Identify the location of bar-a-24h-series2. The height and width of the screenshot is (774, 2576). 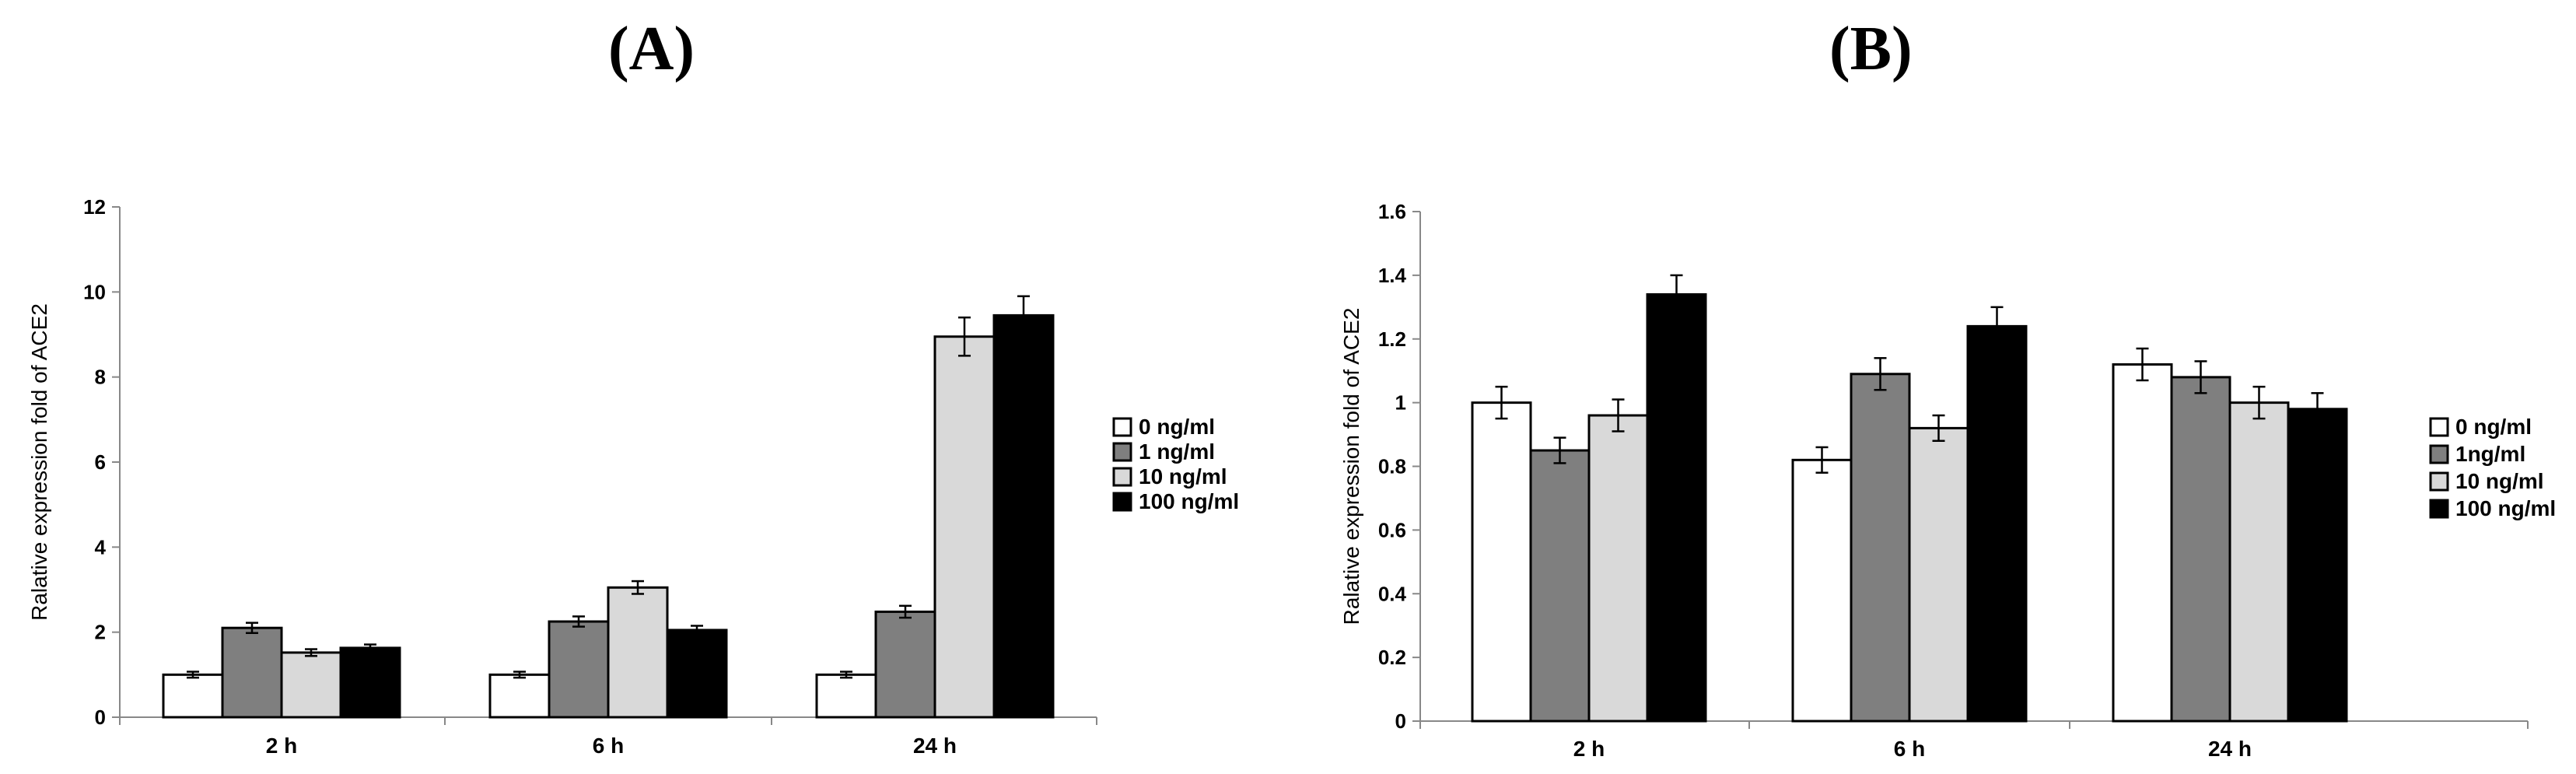
(965, 527).